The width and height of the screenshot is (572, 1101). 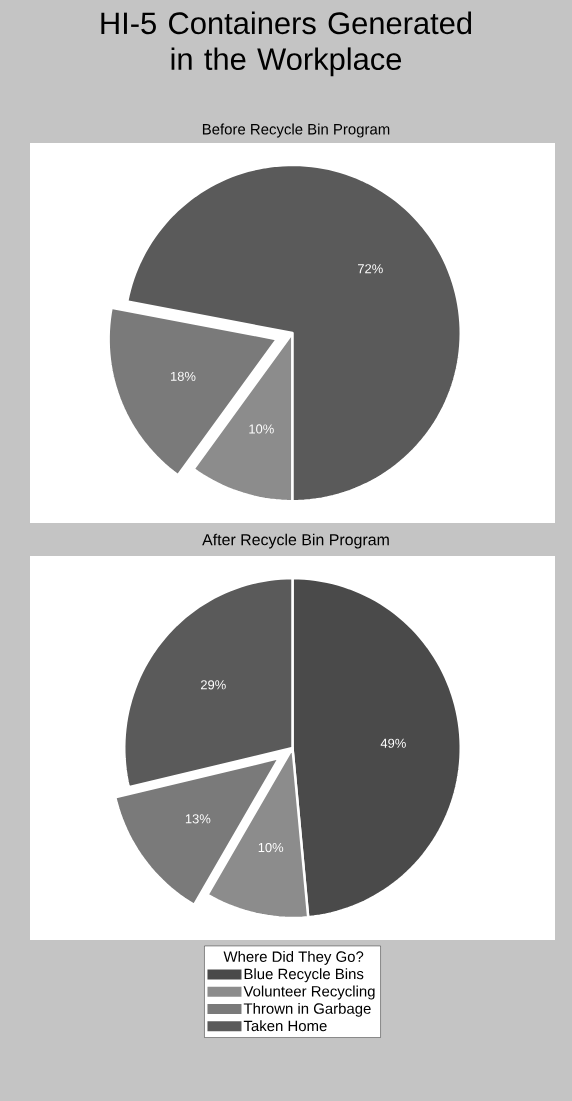 What do you see at coordinates (286, 44) in the screenshot?
I see `chart-title: HI-5 Containers Generated in the Workplace` at bounding box center [286, 44].